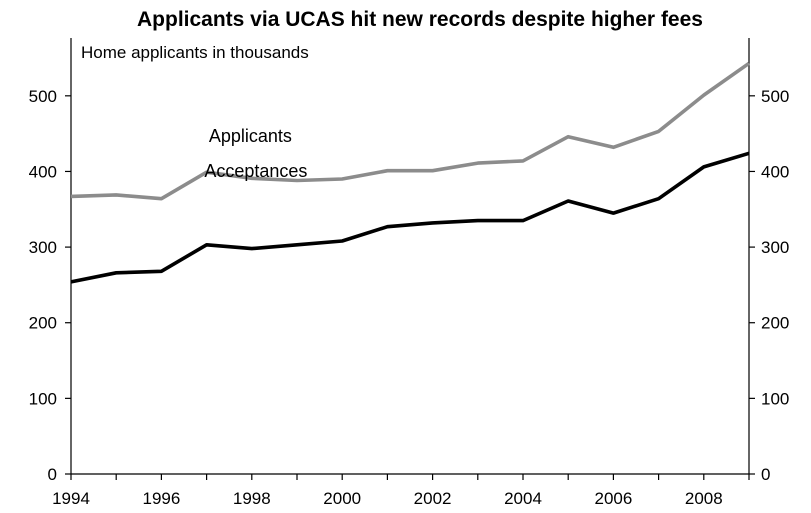 The width and height of the screenshot is (811, 513). What do you see at coordinates (613, 498) in the screenshot?
I see `x-tick-label: 2006` at bounding box center [613, 498].